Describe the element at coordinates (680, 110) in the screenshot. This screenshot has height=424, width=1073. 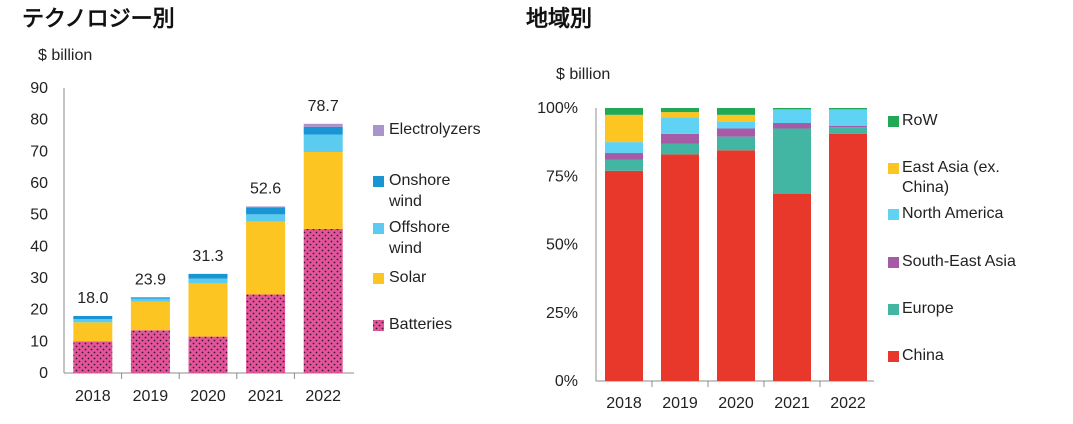
I see `region-bar-row-2019` at that location.